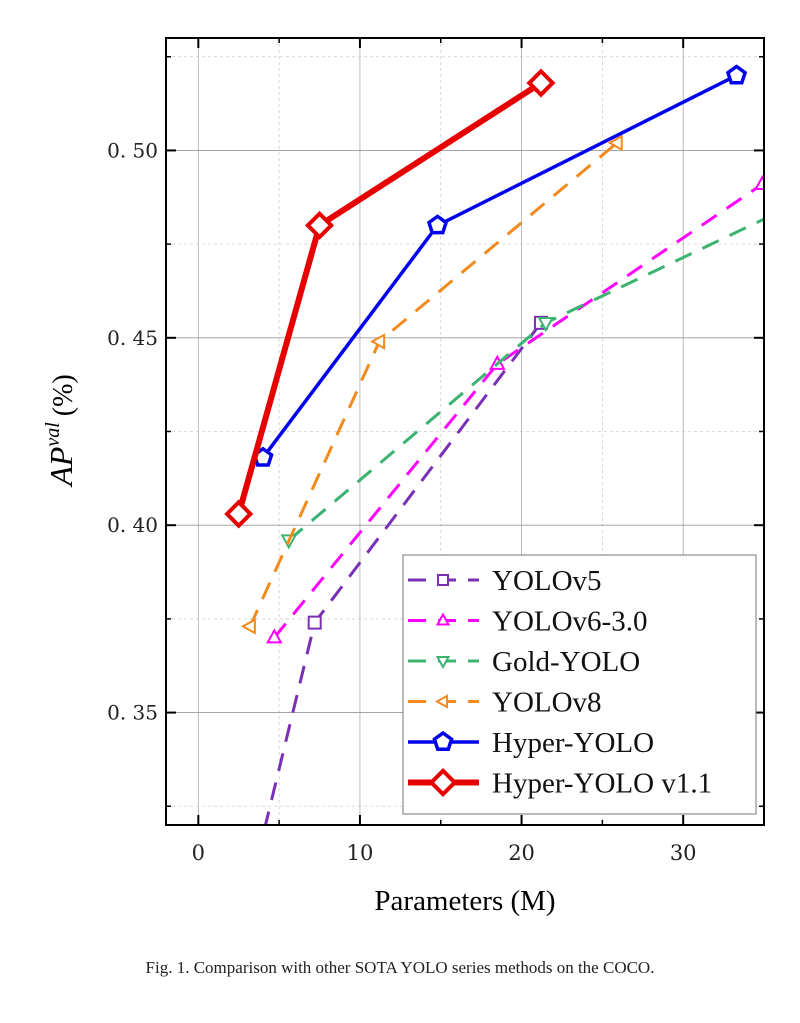  Describe the element at coordinates (443, 580) in the screenshot. I see `legend-marker-yolov5` at that location.